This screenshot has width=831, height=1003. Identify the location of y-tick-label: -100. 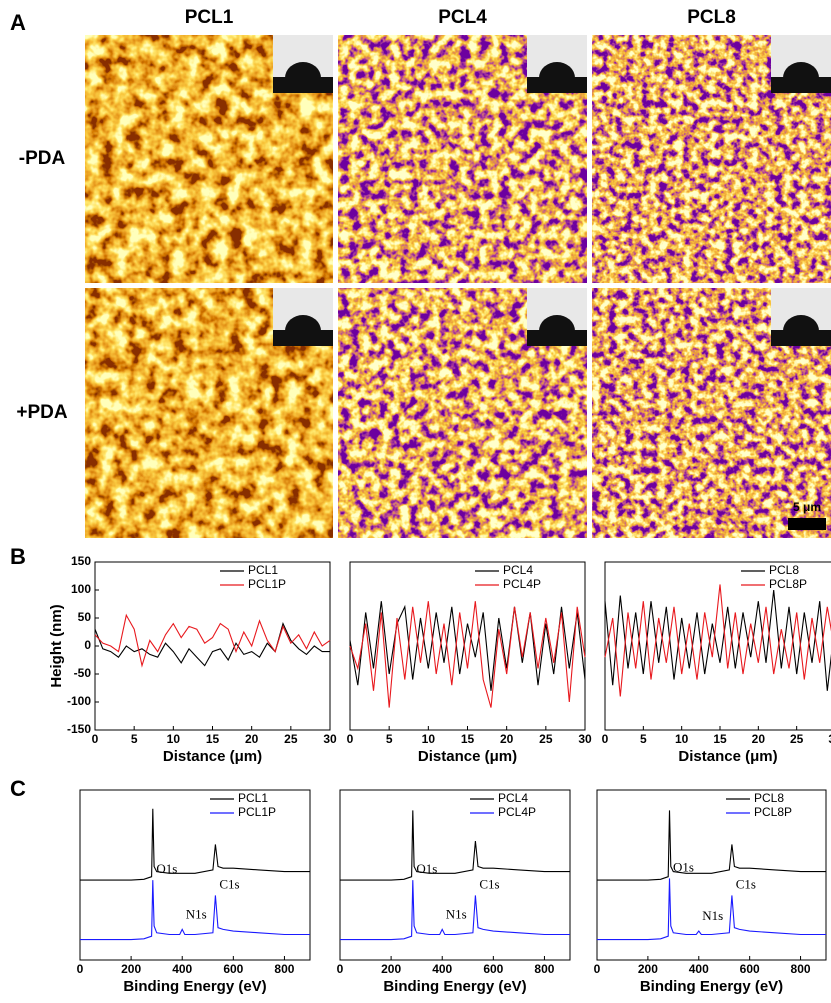
(79, 701).